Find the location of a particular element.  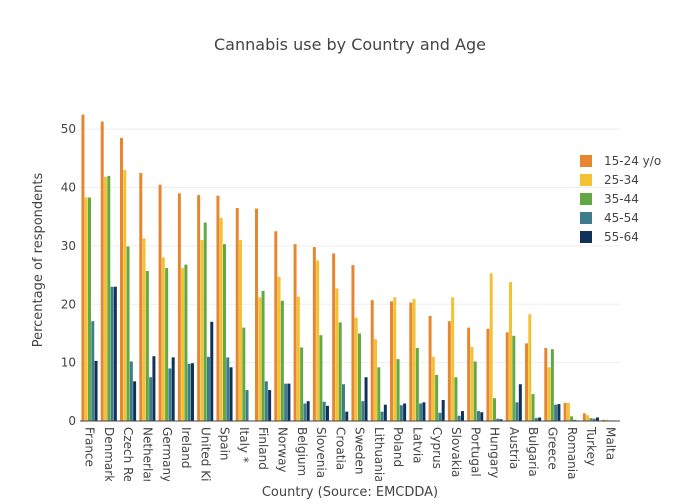

x-tick-label: Czech Republic is located at coordinates (128, 463).